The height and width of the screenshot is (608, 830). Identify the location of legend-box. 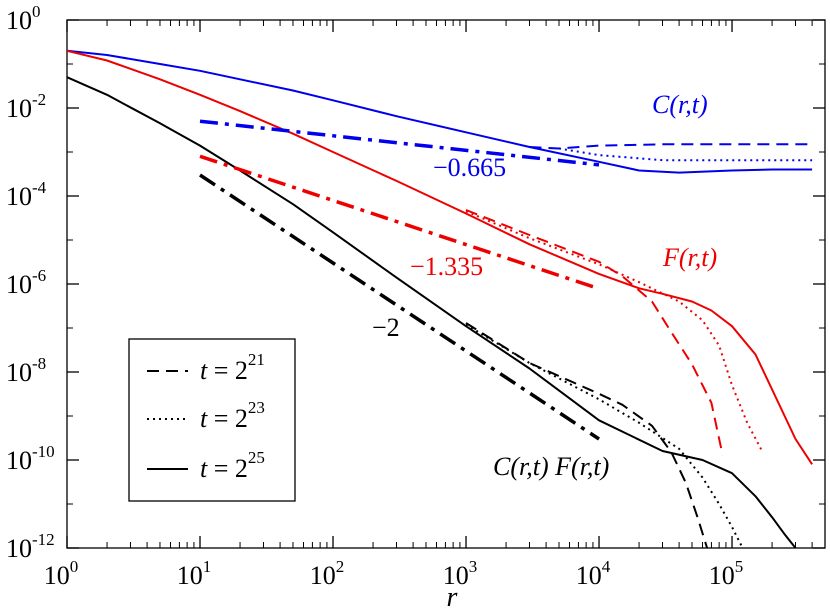
(212, 420).